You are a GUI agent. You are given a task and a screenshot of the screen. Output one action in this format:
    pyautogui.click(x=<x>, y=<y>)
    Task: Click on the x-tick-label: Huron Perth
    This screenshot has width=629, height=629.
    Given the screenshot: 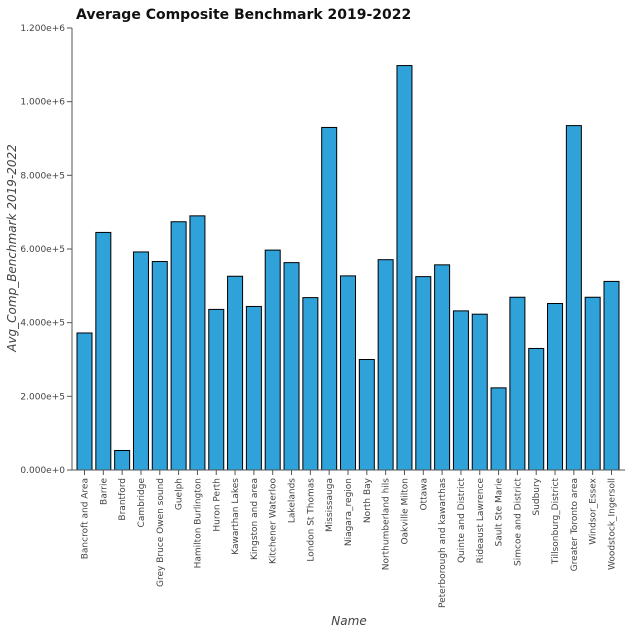 What is the action you would take?
    pyautogui.click(x=217, y=505)
    